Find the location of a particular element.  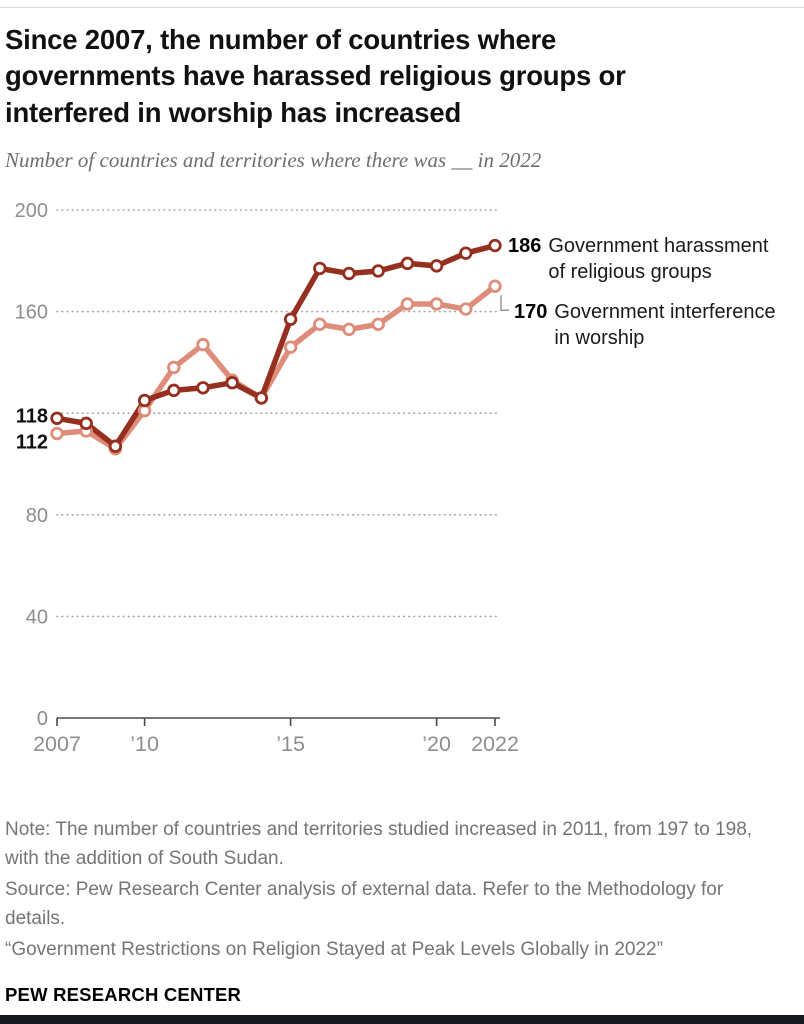

top-divider is located at coordinates (402, 7).